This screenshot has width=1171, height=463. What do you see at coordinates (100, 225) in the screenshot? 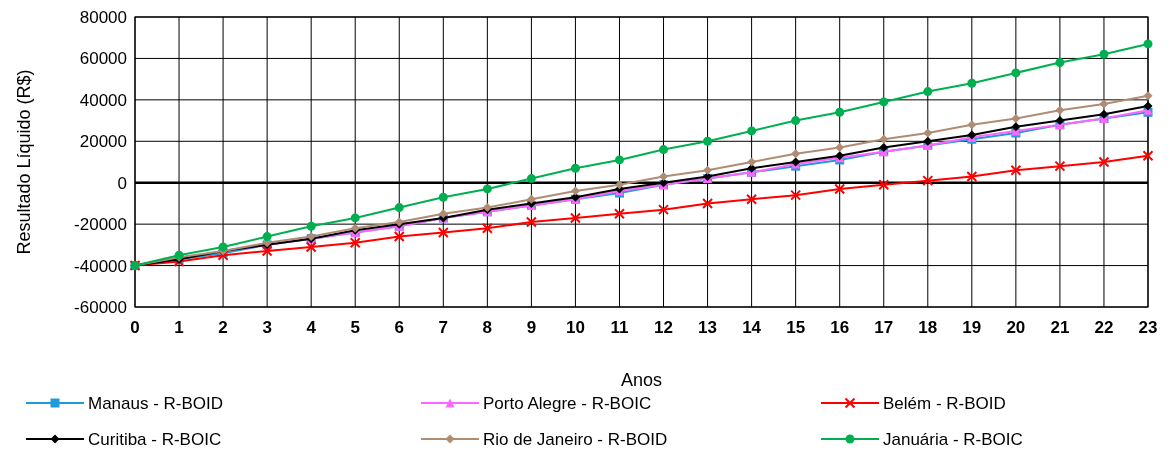
I see `y-tick-label: -20000` at bounding box center [100, 225].